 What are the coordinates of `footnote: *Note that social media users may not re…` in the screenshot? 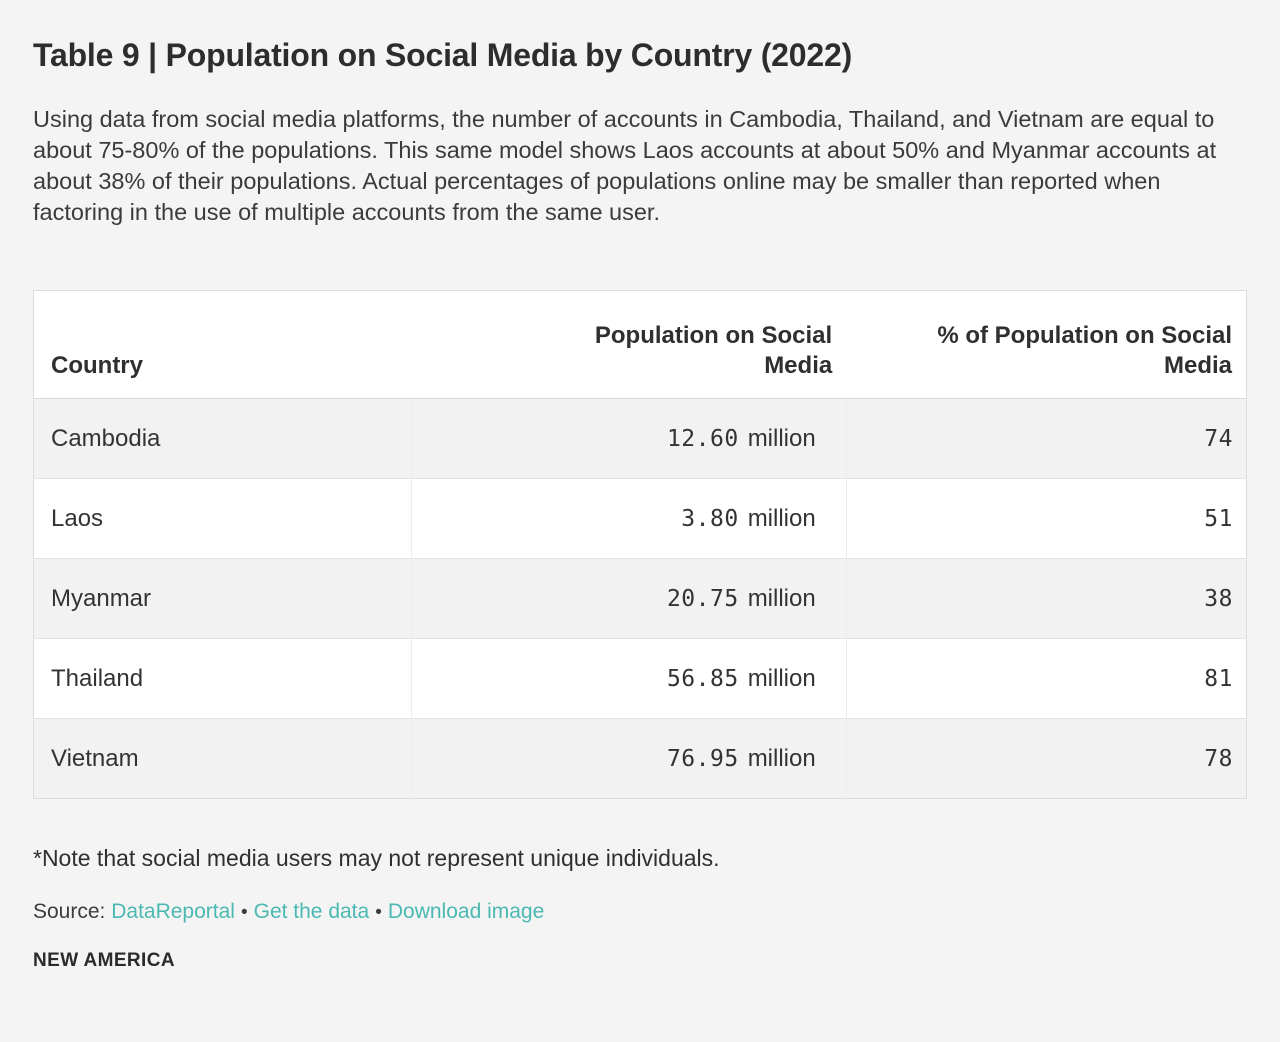 It's located at (376, 858).